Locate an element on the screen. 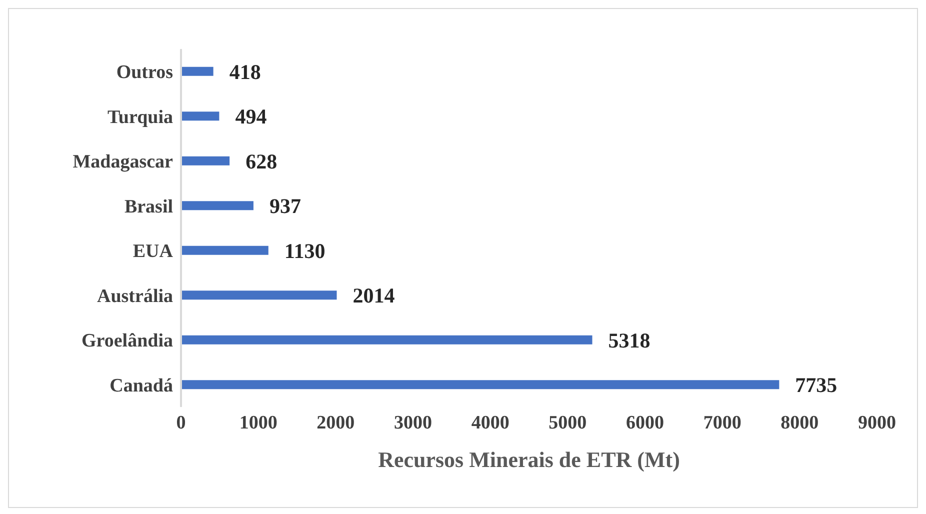 The height and width of the screenshot is (514, 926). data-label: 1130 is located at coordinates (305, 250).